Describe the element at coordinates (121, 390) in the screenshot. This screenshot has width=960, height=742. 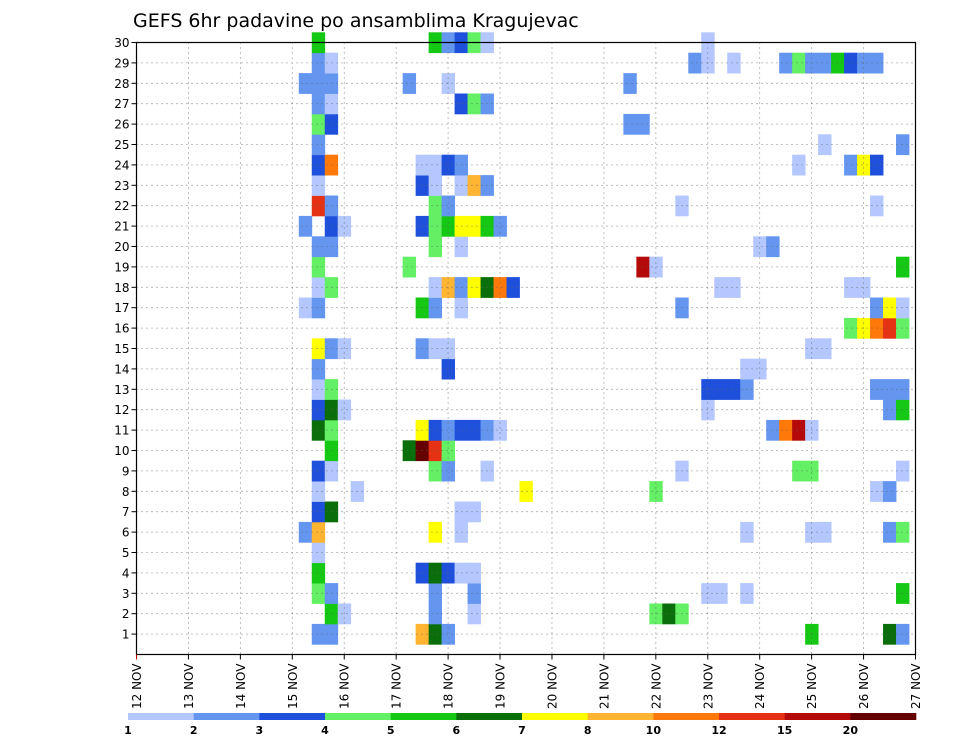
I see `y-tick-label: 13` at that location.